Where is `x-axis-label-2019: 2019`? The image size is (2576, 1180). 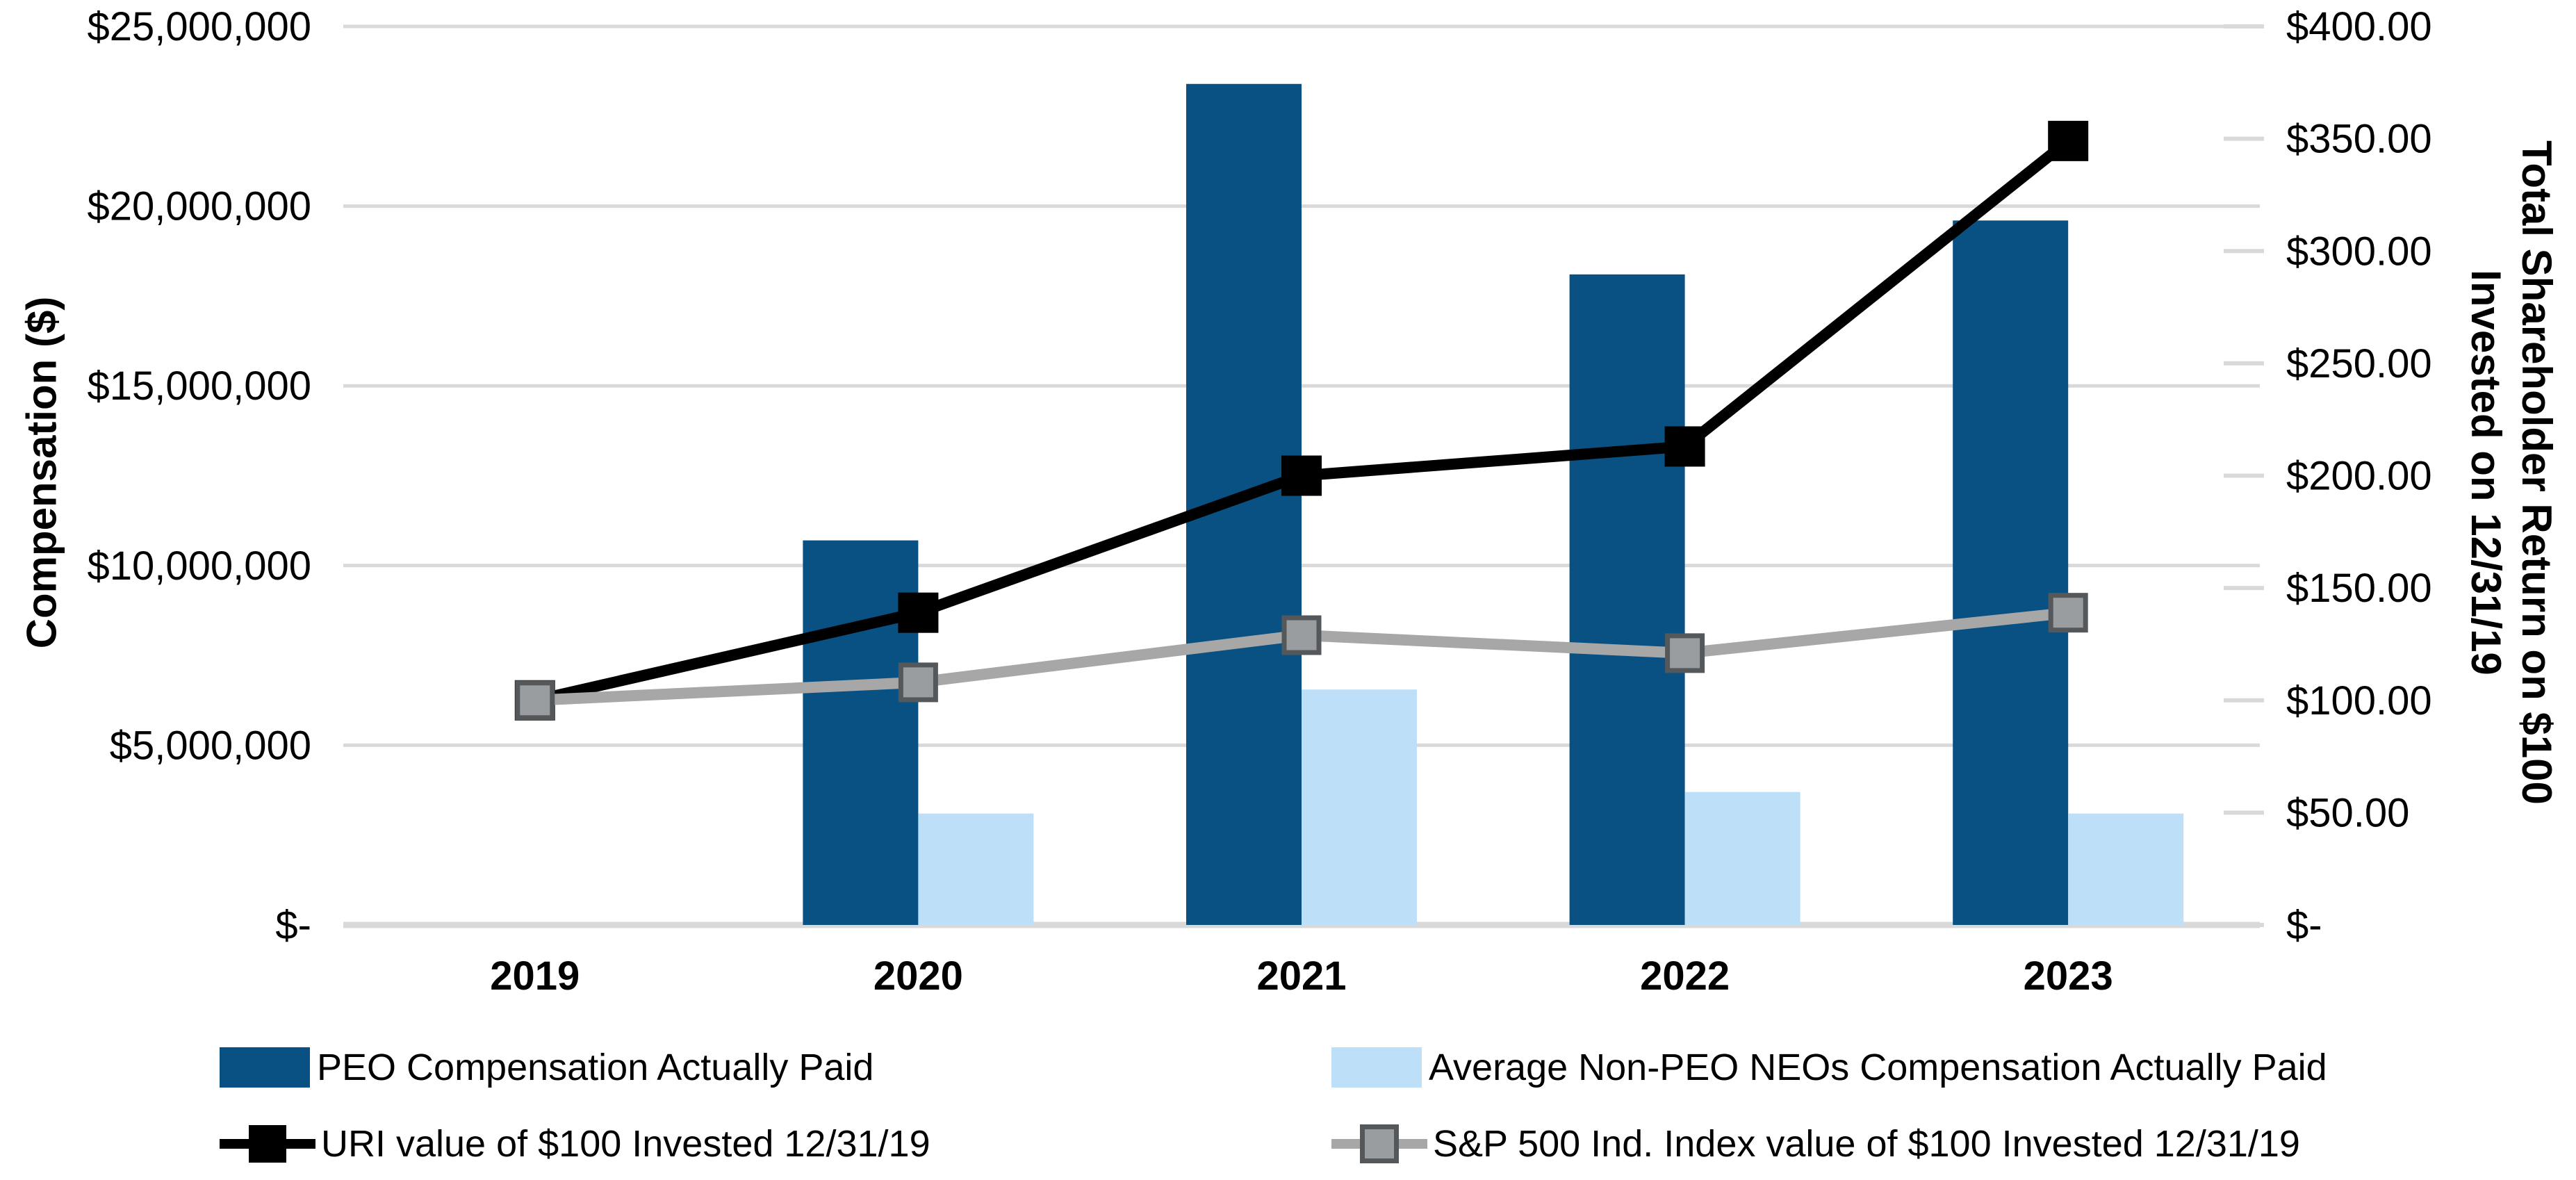 x-axis-label-2019: 2019 is located at coordinates (535, 976).